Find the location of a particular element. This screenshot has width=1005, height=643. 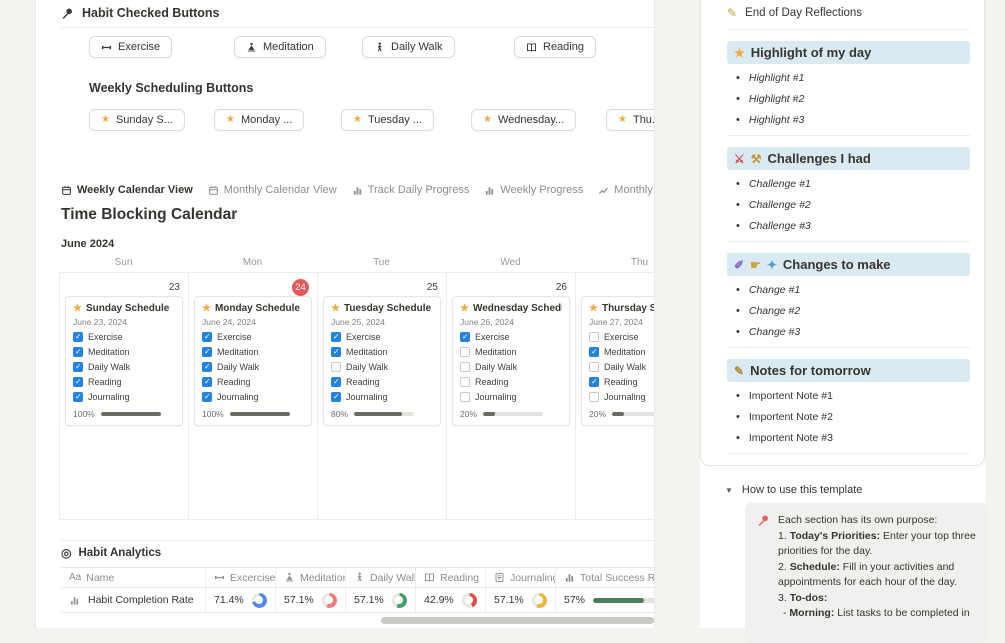

column-header-name: Aa Name is located at coordinates (133, 577).